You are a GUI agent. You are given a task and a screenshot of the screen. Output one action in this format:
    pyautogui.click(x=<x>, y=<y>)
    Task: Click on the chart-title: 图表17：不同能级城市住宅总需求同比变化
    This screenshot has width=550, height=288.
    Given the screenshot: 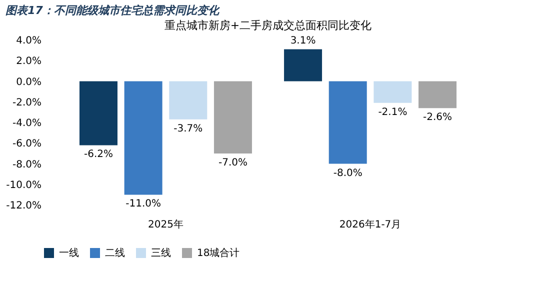 What is the action you would take?
    pyautogui.click(x=113, y=10)
    